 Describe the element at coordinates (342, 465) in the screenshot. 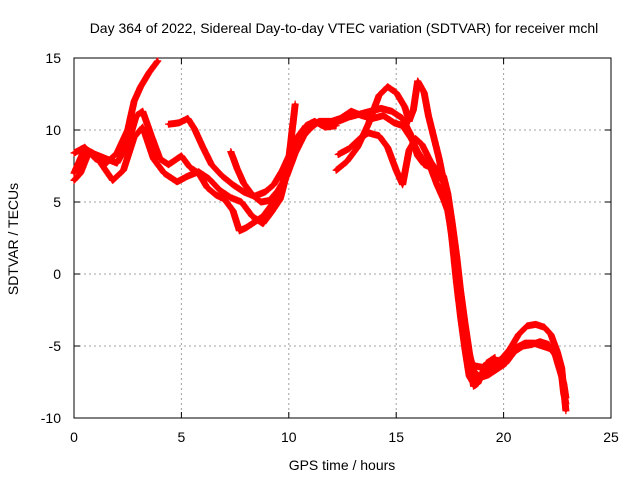

I see `x-axis-label: GPS time / hours` at that location.